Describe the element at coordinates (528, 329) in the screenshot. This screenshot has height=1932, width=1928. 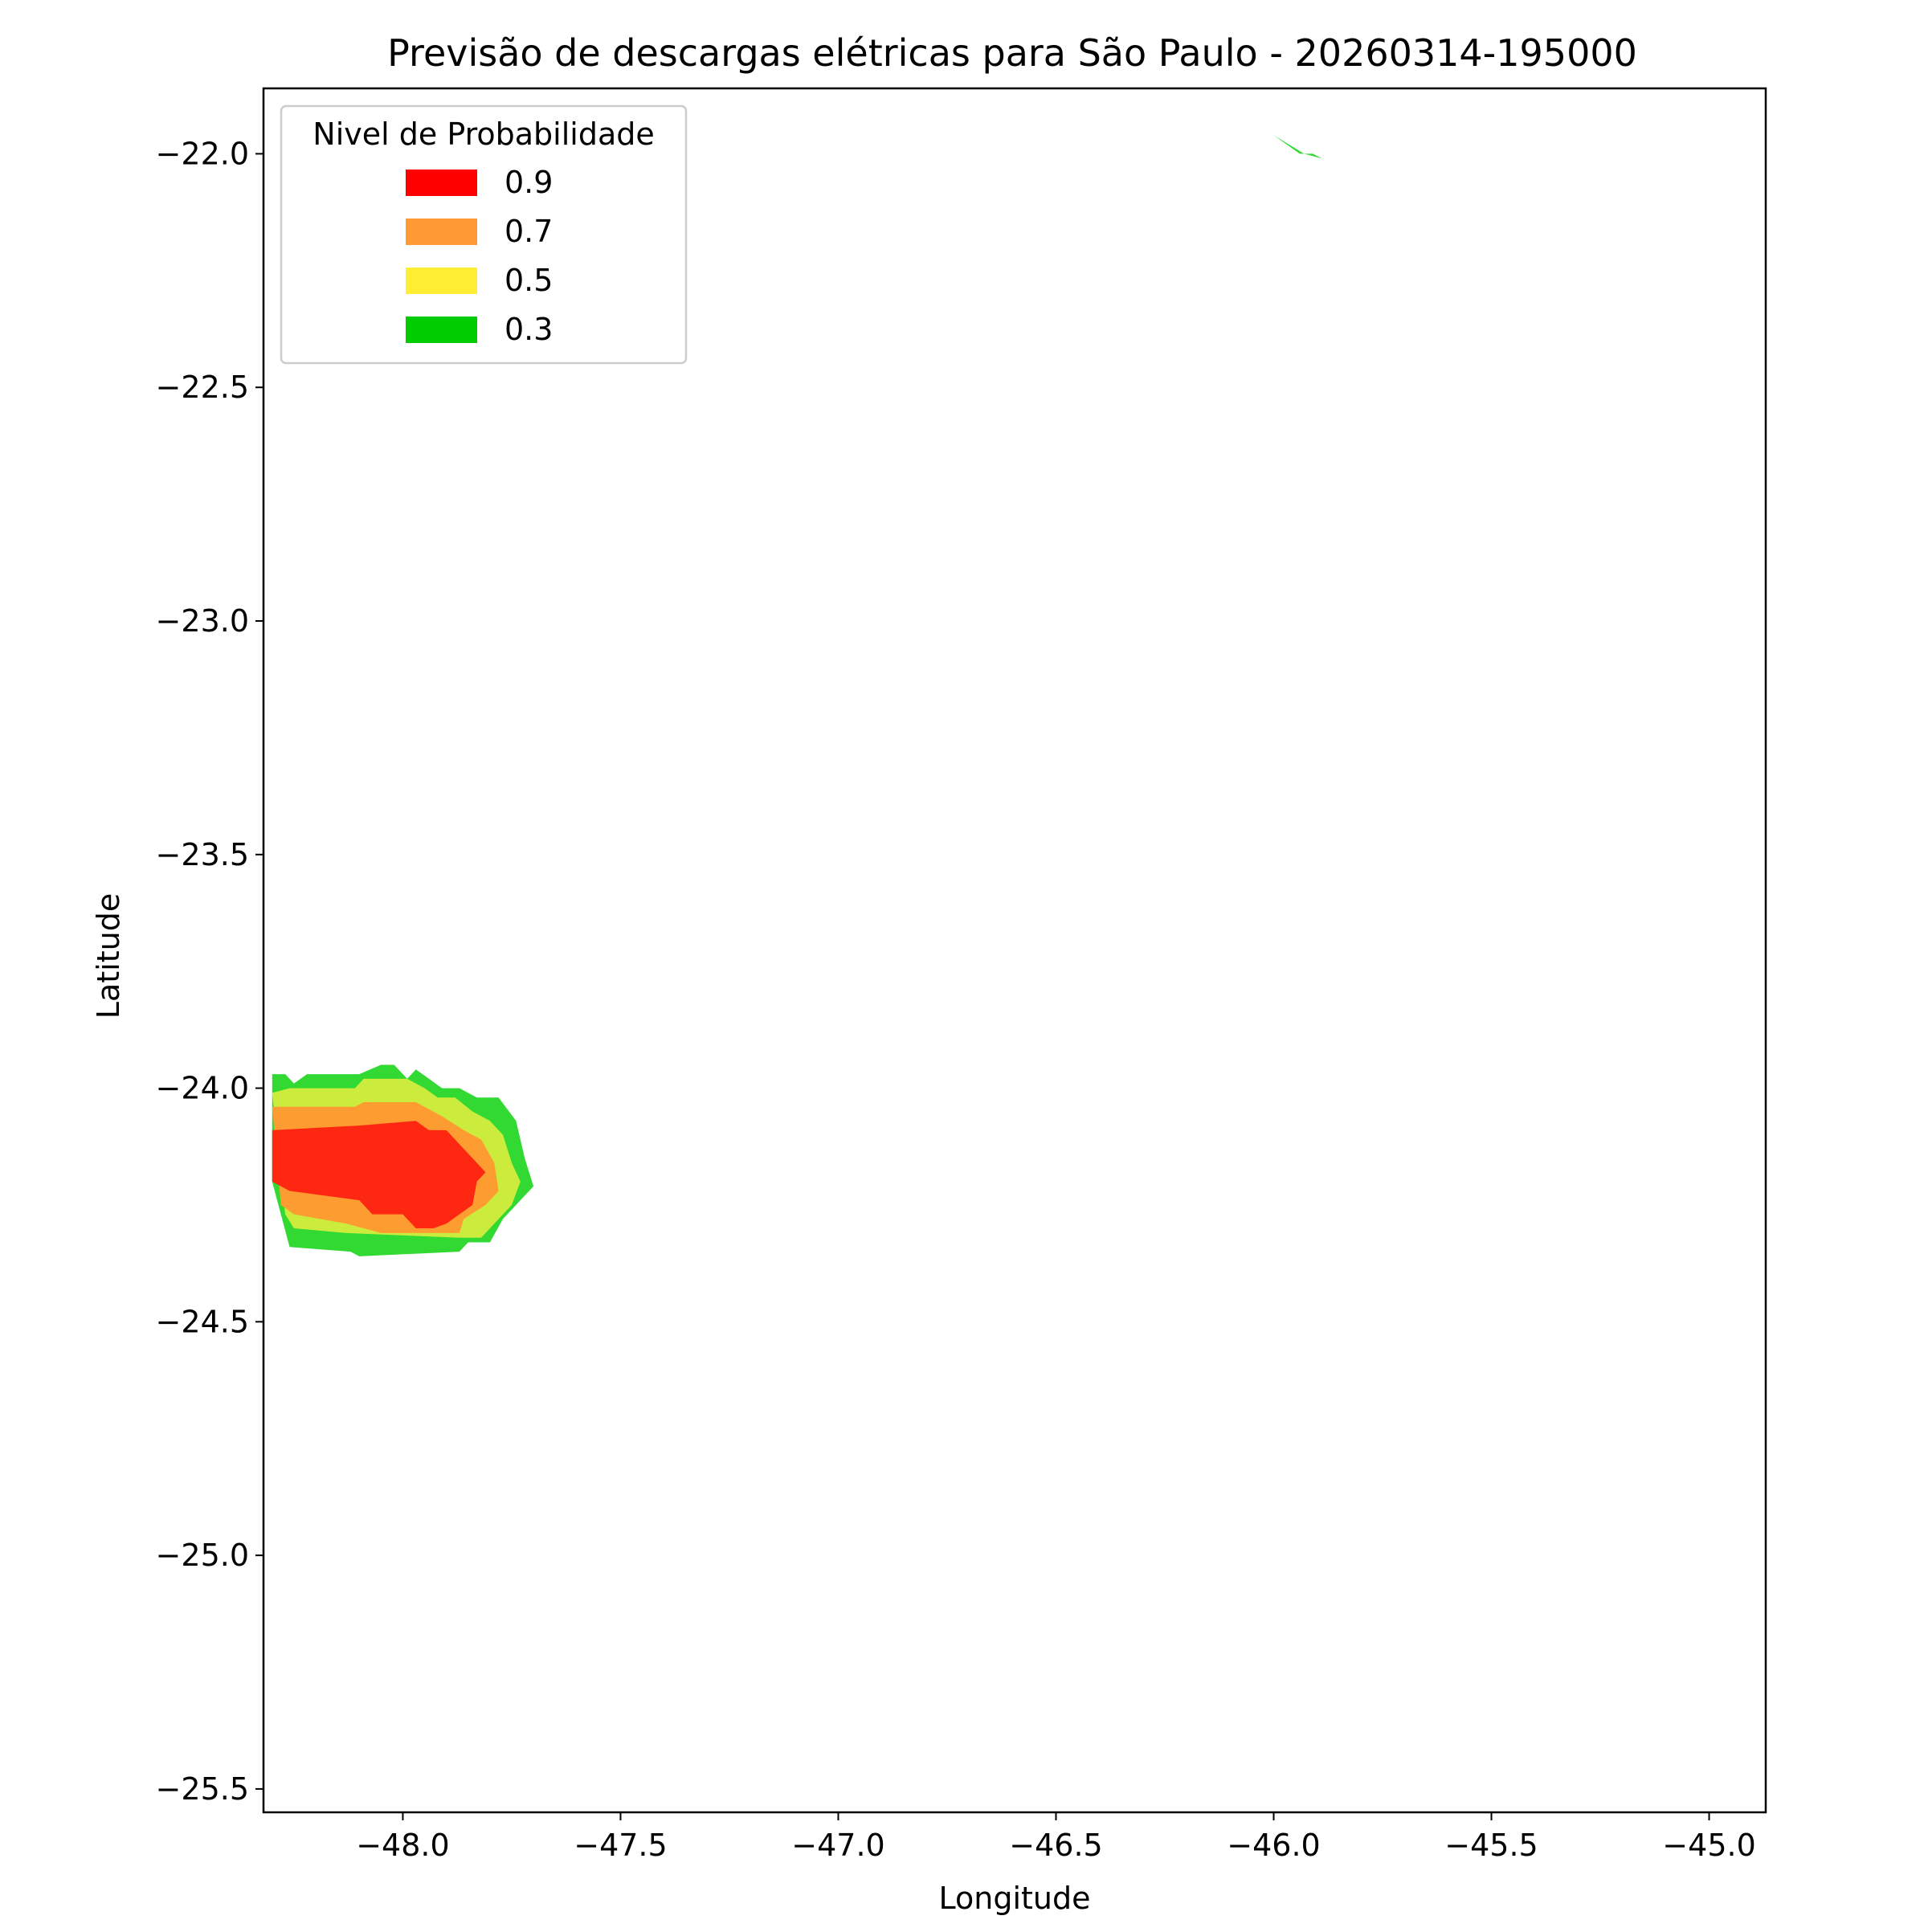
I see `legend-label: 0.3` at that location.